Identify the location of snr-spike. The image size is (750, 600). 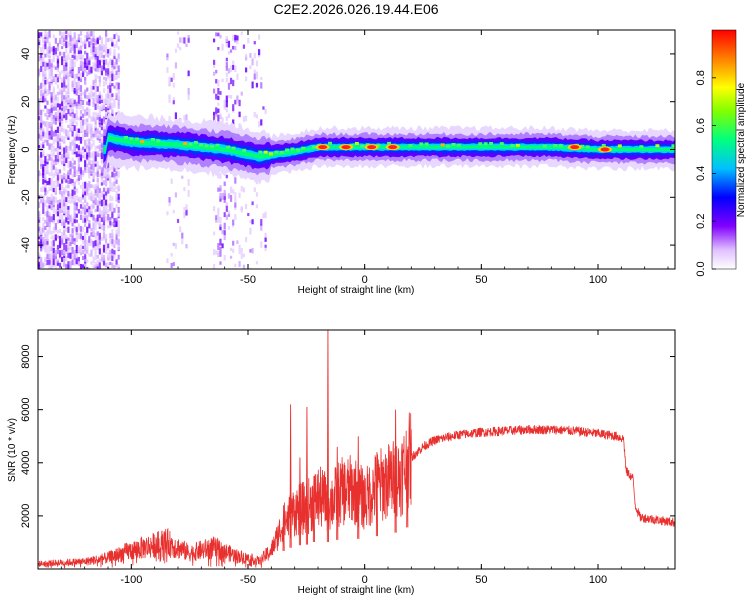
(395, 471).